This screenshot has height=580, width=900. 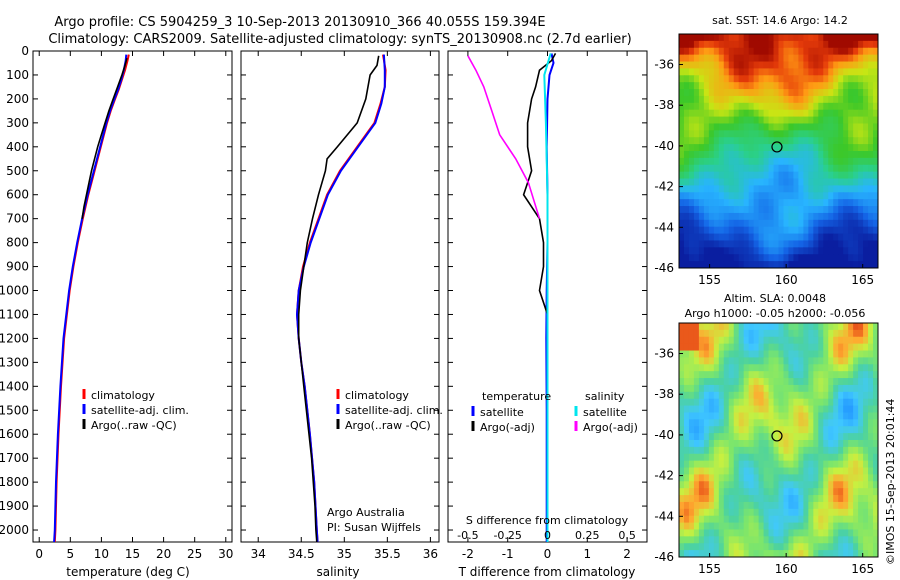 What do you see at coordinates (709, 280) in the screenshot?
I see `sst-map-xtick-label: 155` at bounding box center [709, 280].